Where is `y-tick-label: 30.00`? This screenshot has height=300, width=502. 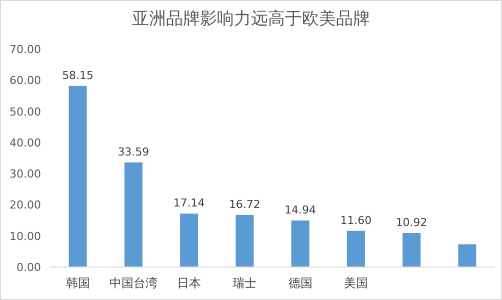 y-tick-label: 30.00 is located at coordinates (25, 174).